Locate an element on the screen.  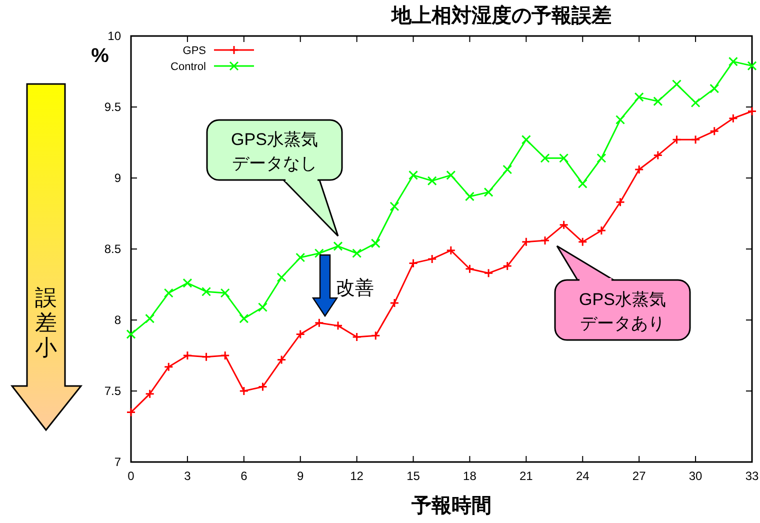
y-tick-label: 10 is located at coordinates (115, 36).